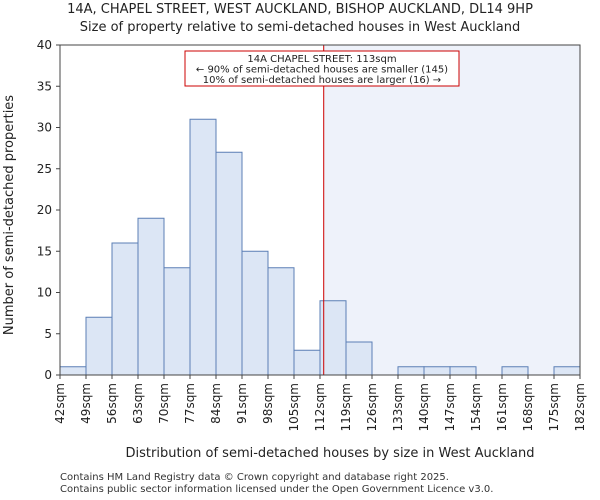 The height and width of the screenshot is (500, 600). Describe the element at coordinates (294, 407) in the screenshot. I see `x-tick-label: 105sqm` at that location.